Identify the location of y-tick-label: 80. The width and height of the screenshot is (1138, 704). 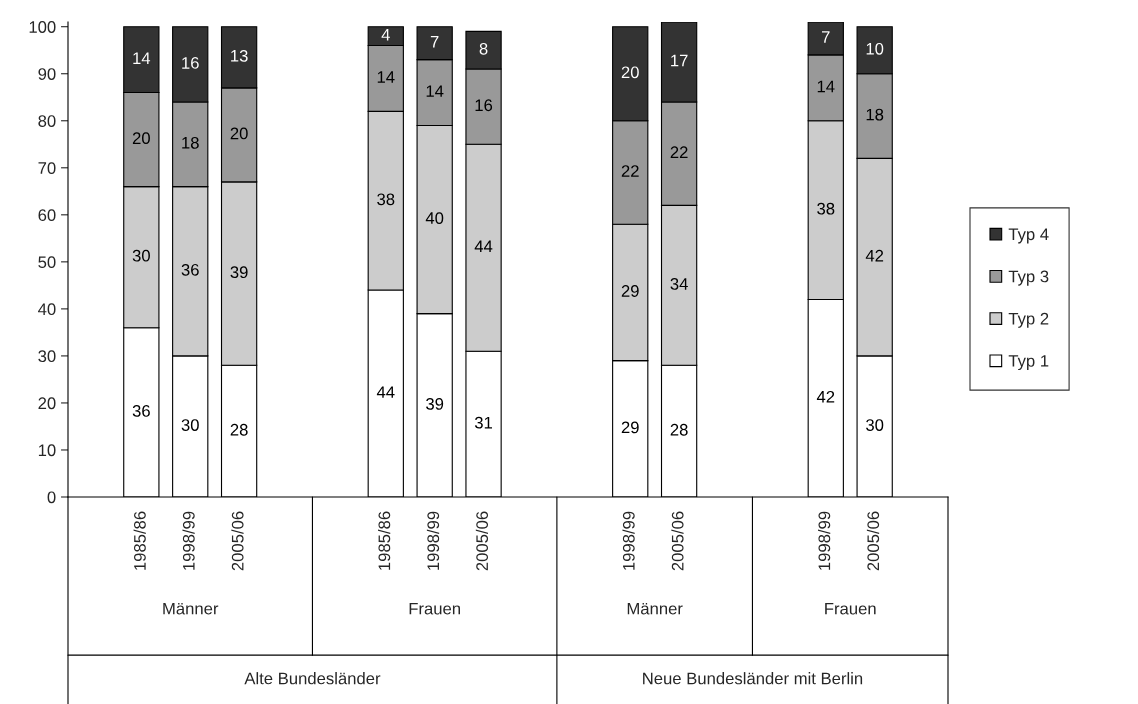
(47, 121).